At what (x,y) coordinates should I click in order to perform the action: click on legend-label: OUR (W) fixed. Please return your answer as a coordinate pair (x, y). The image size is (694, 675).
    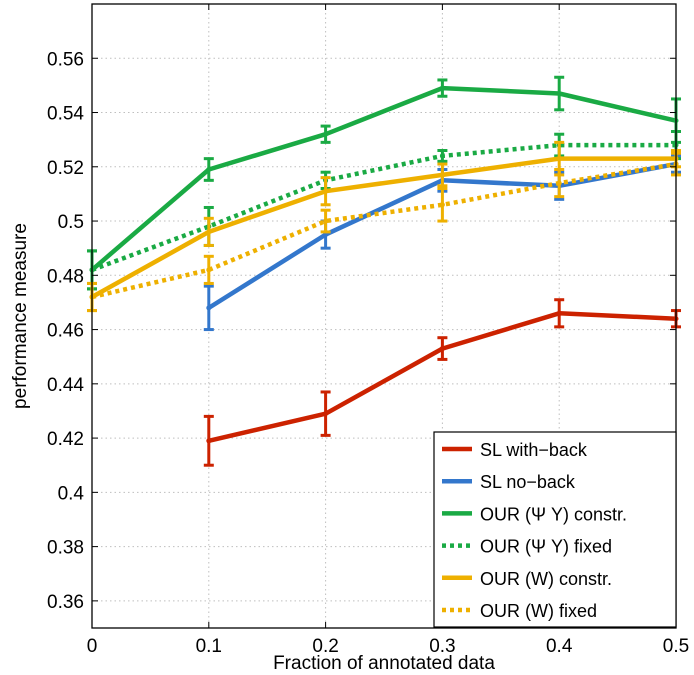
    Looking at the image, I should click on (538, 611).